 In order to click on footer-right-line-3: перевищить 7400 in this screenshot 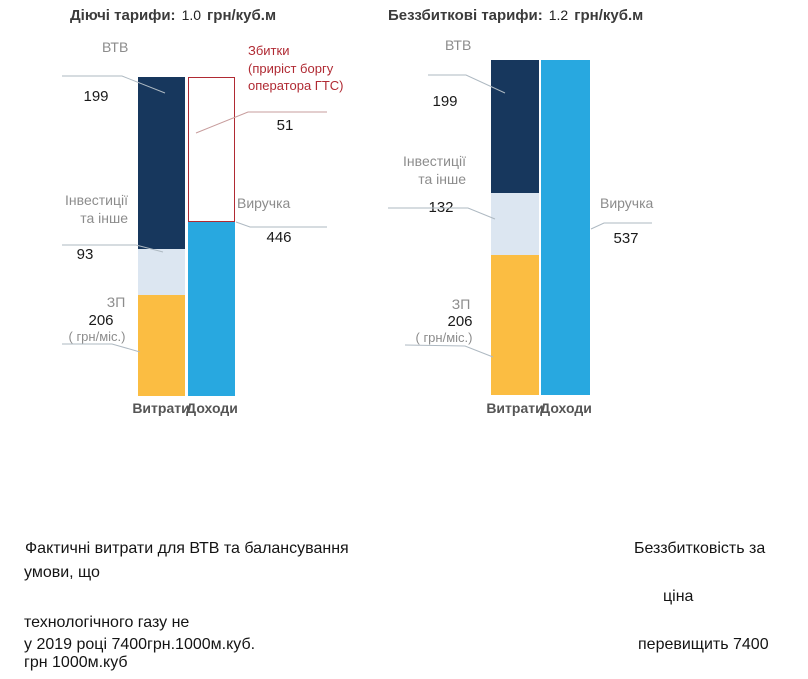, I will do `click(703, 644)`.